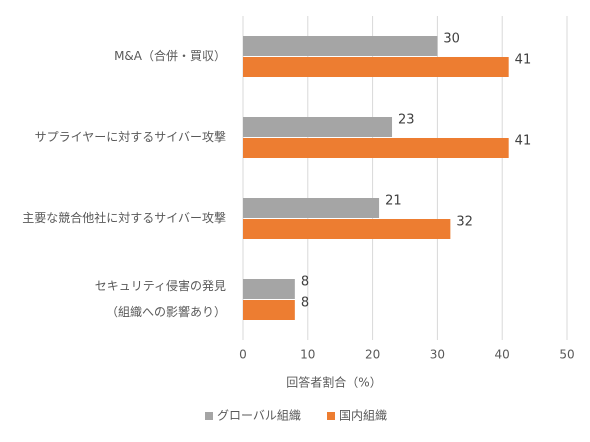  What do you see at coordinates (393, 201) in the screenshot?
I see `data-label: 21` at bounding box center [393, 201].